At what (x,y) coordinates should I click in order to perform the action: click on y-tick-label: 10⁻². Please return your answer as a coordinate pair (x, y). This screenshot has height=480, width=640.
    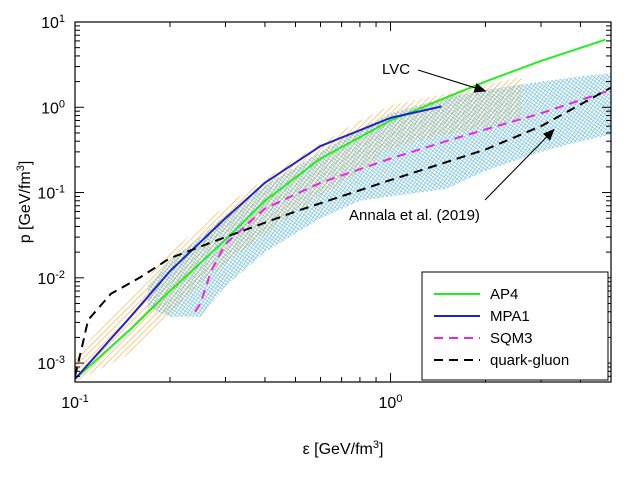
    Looking at the image, I should click on (51, 278).